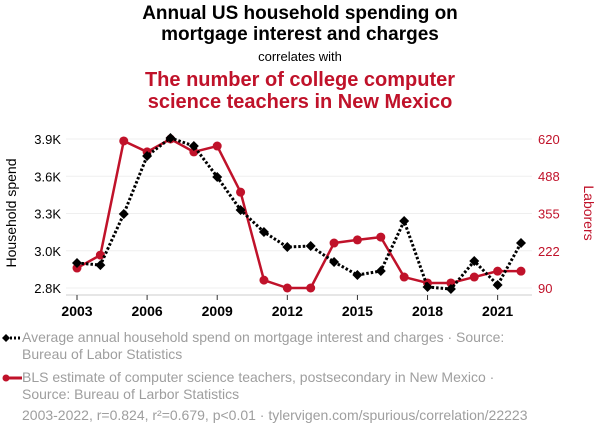 The image size is (600, 436). Describe the element at coordinates (47, 288) in the screenshot. I see `left-tick-label: 2.8K` at that location.